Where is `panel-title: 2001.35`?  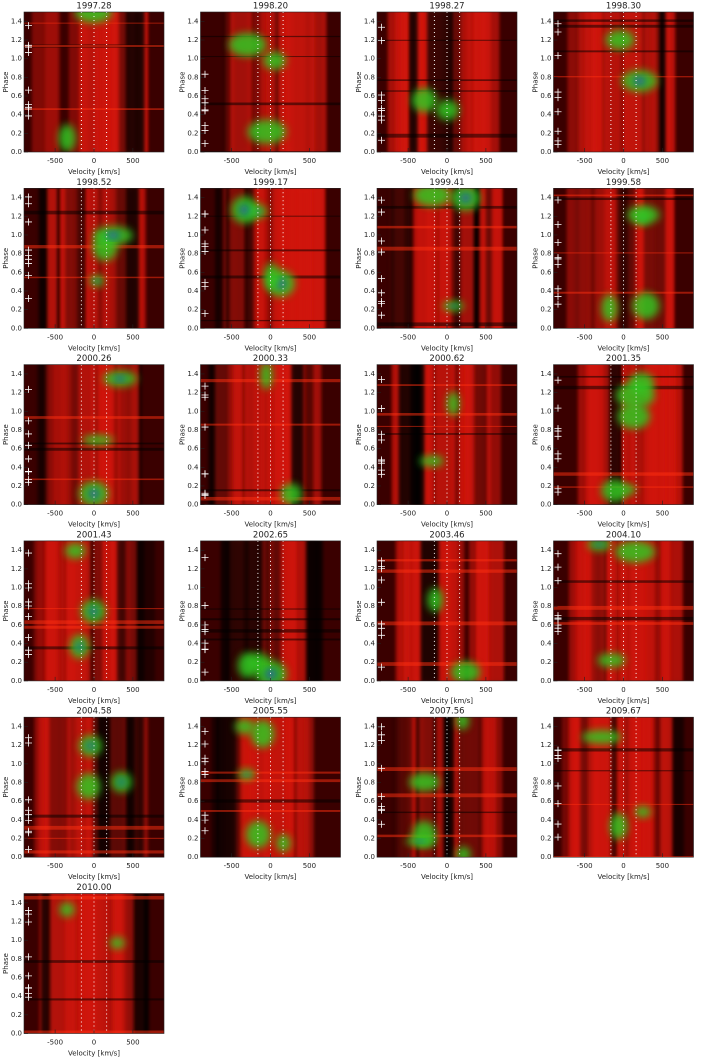
panel-title: 2001.35 is located at coordinates (623, 359).